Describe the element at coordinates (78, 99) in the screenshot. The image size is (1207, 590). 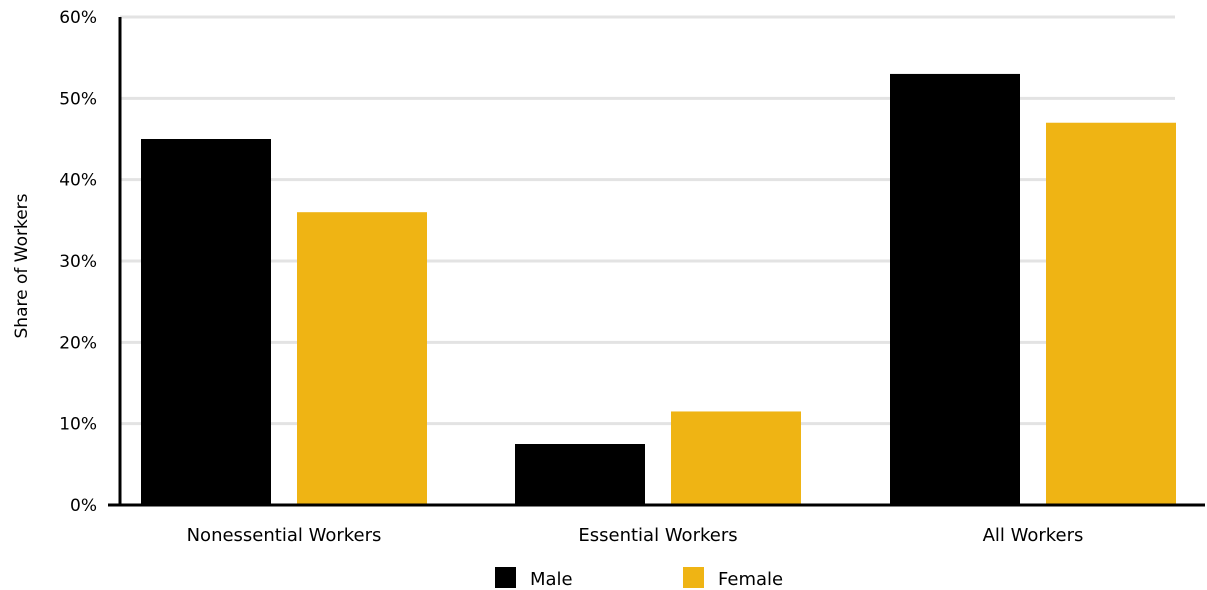
I see `y-tick-label: 50%` at that location.